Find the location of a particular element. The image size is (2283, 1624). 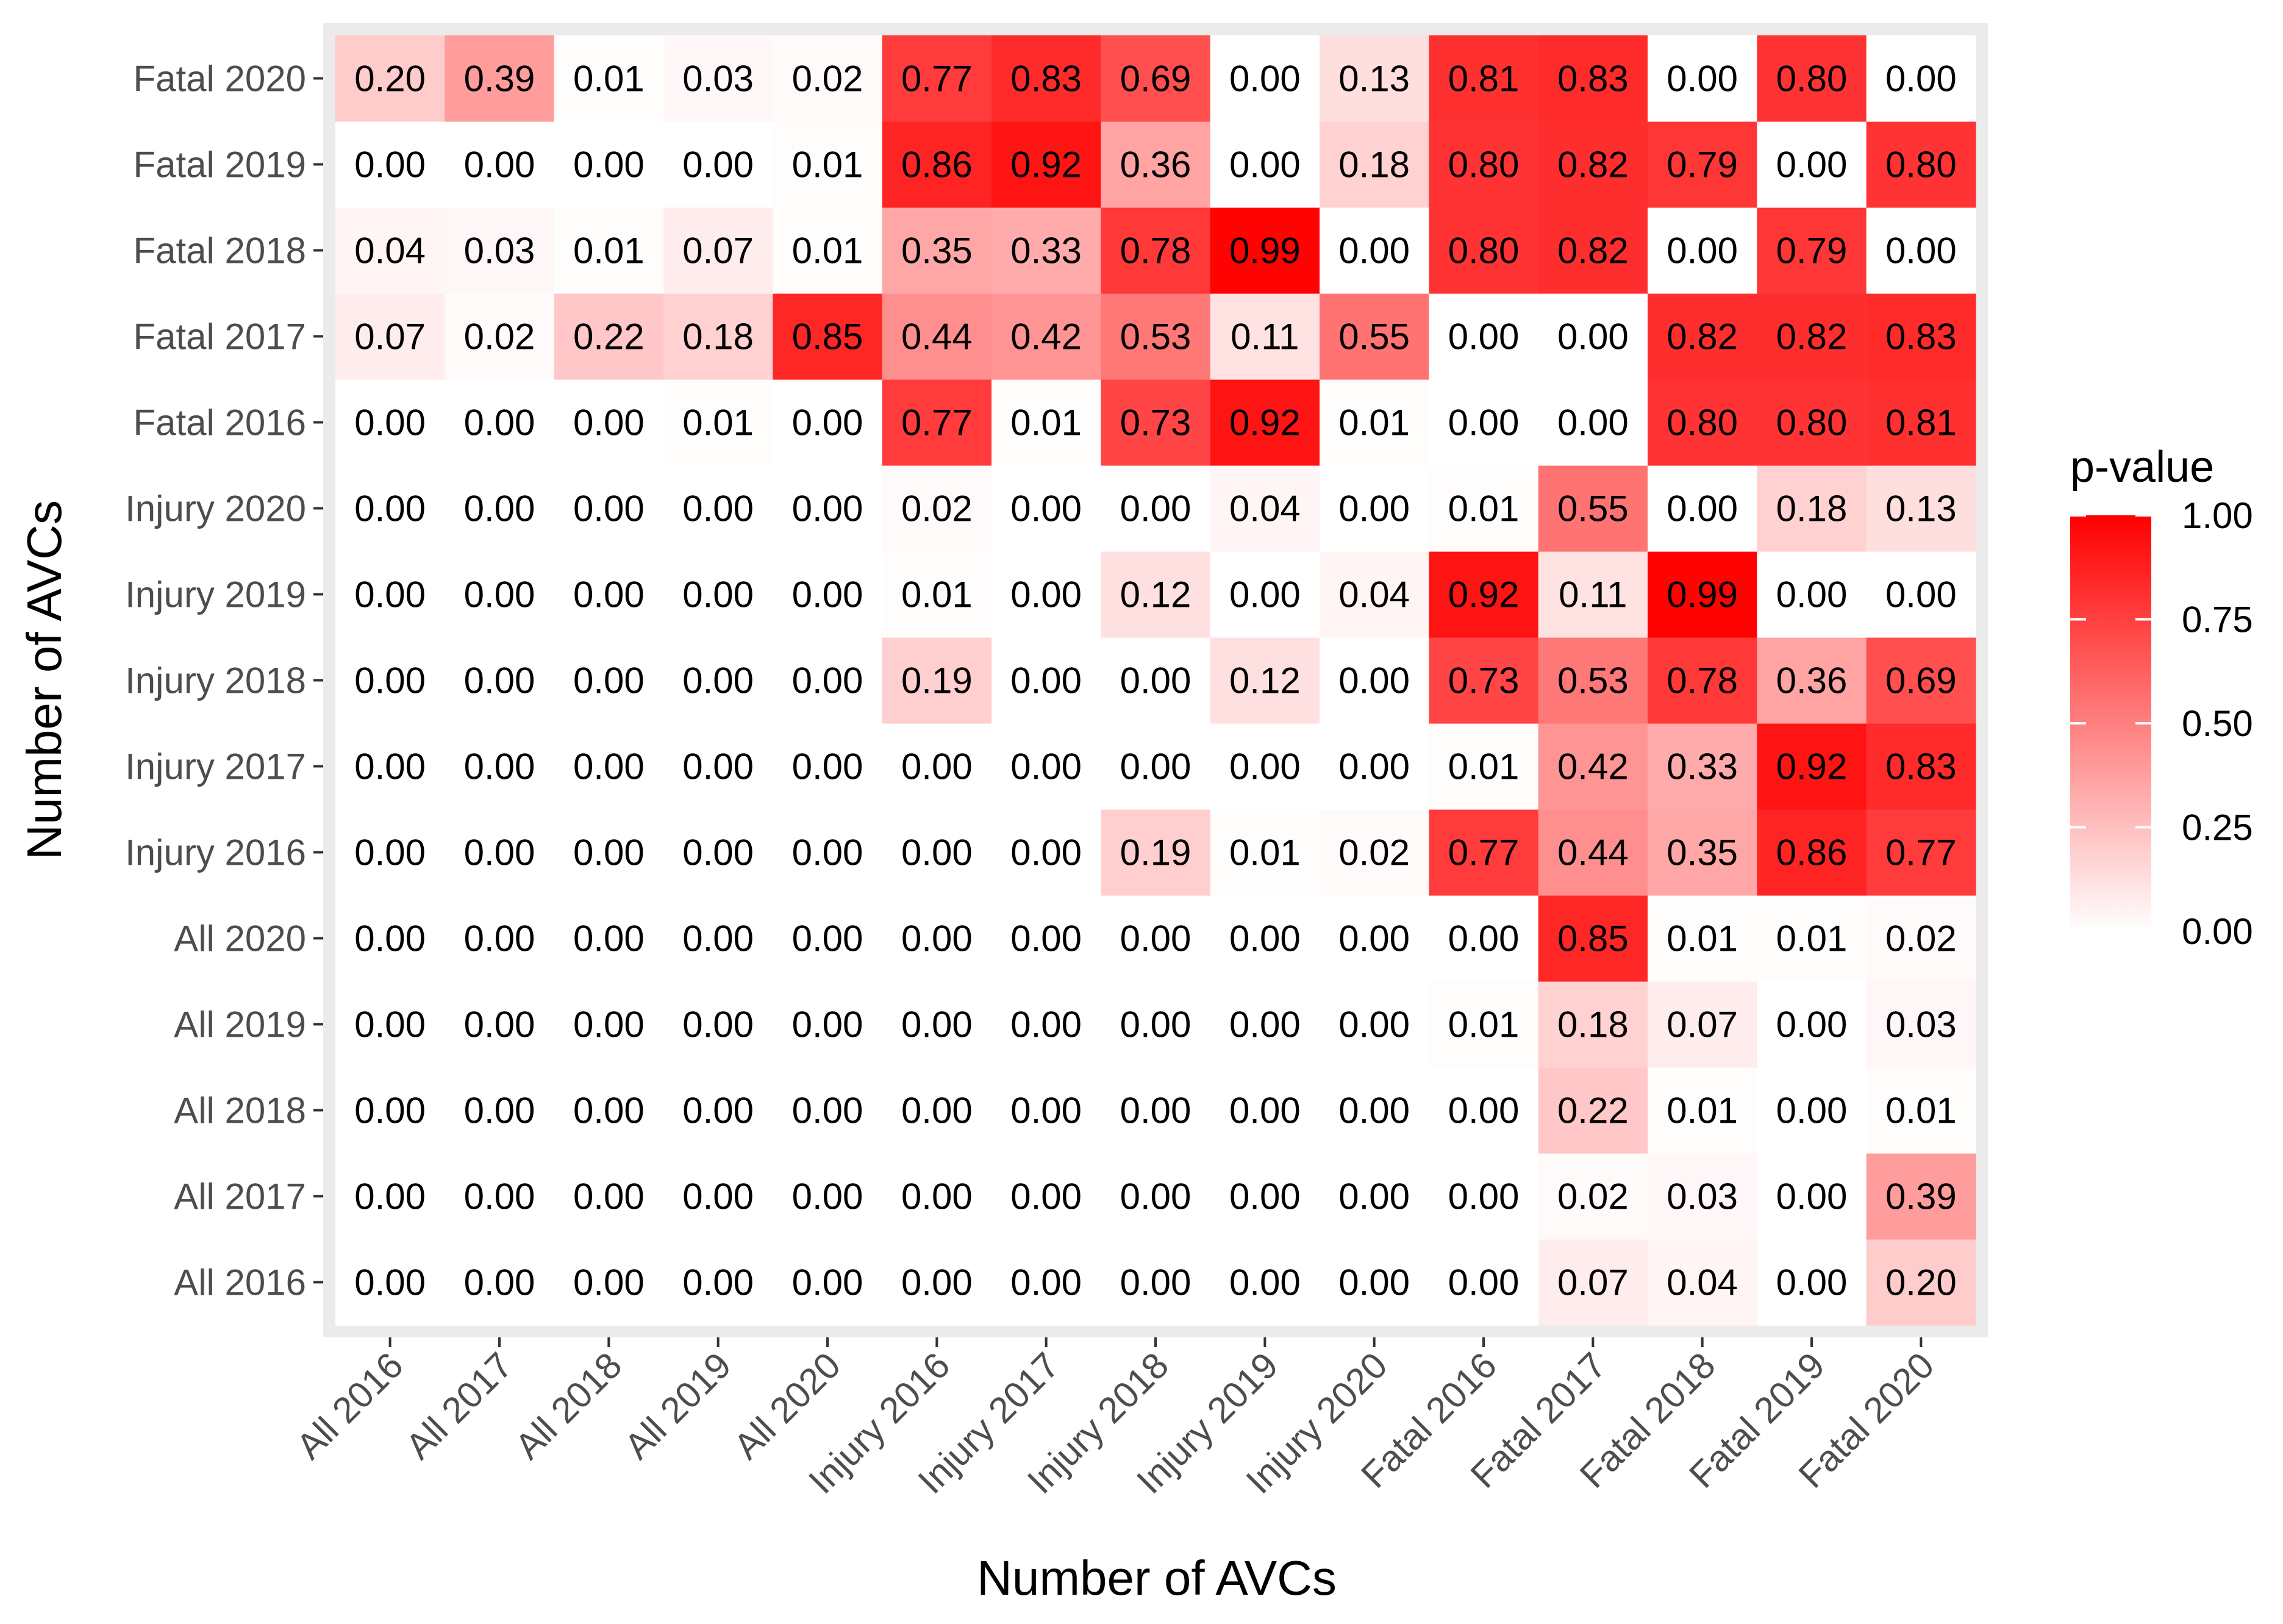

y-tick-label: Fatal 2019 is located at coordinates (220, 165).